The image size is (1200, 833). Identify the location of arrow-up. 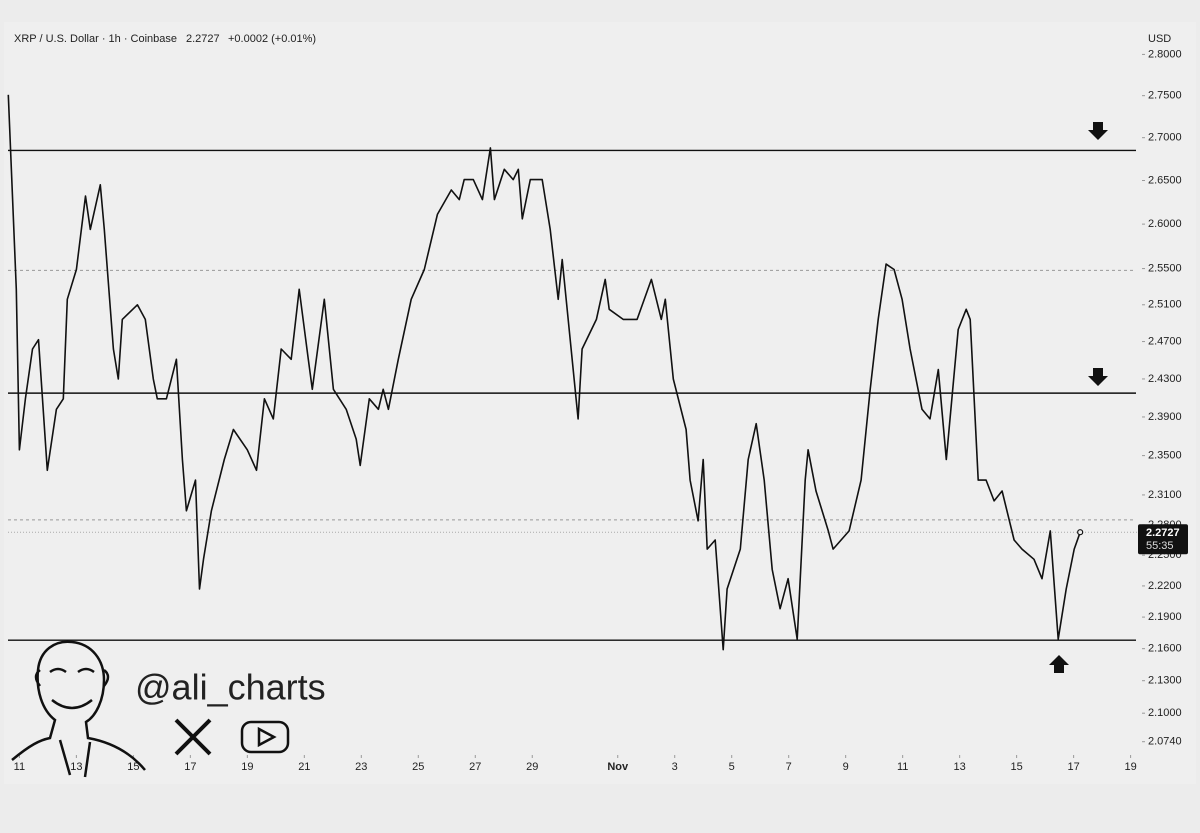
(1059, 664).